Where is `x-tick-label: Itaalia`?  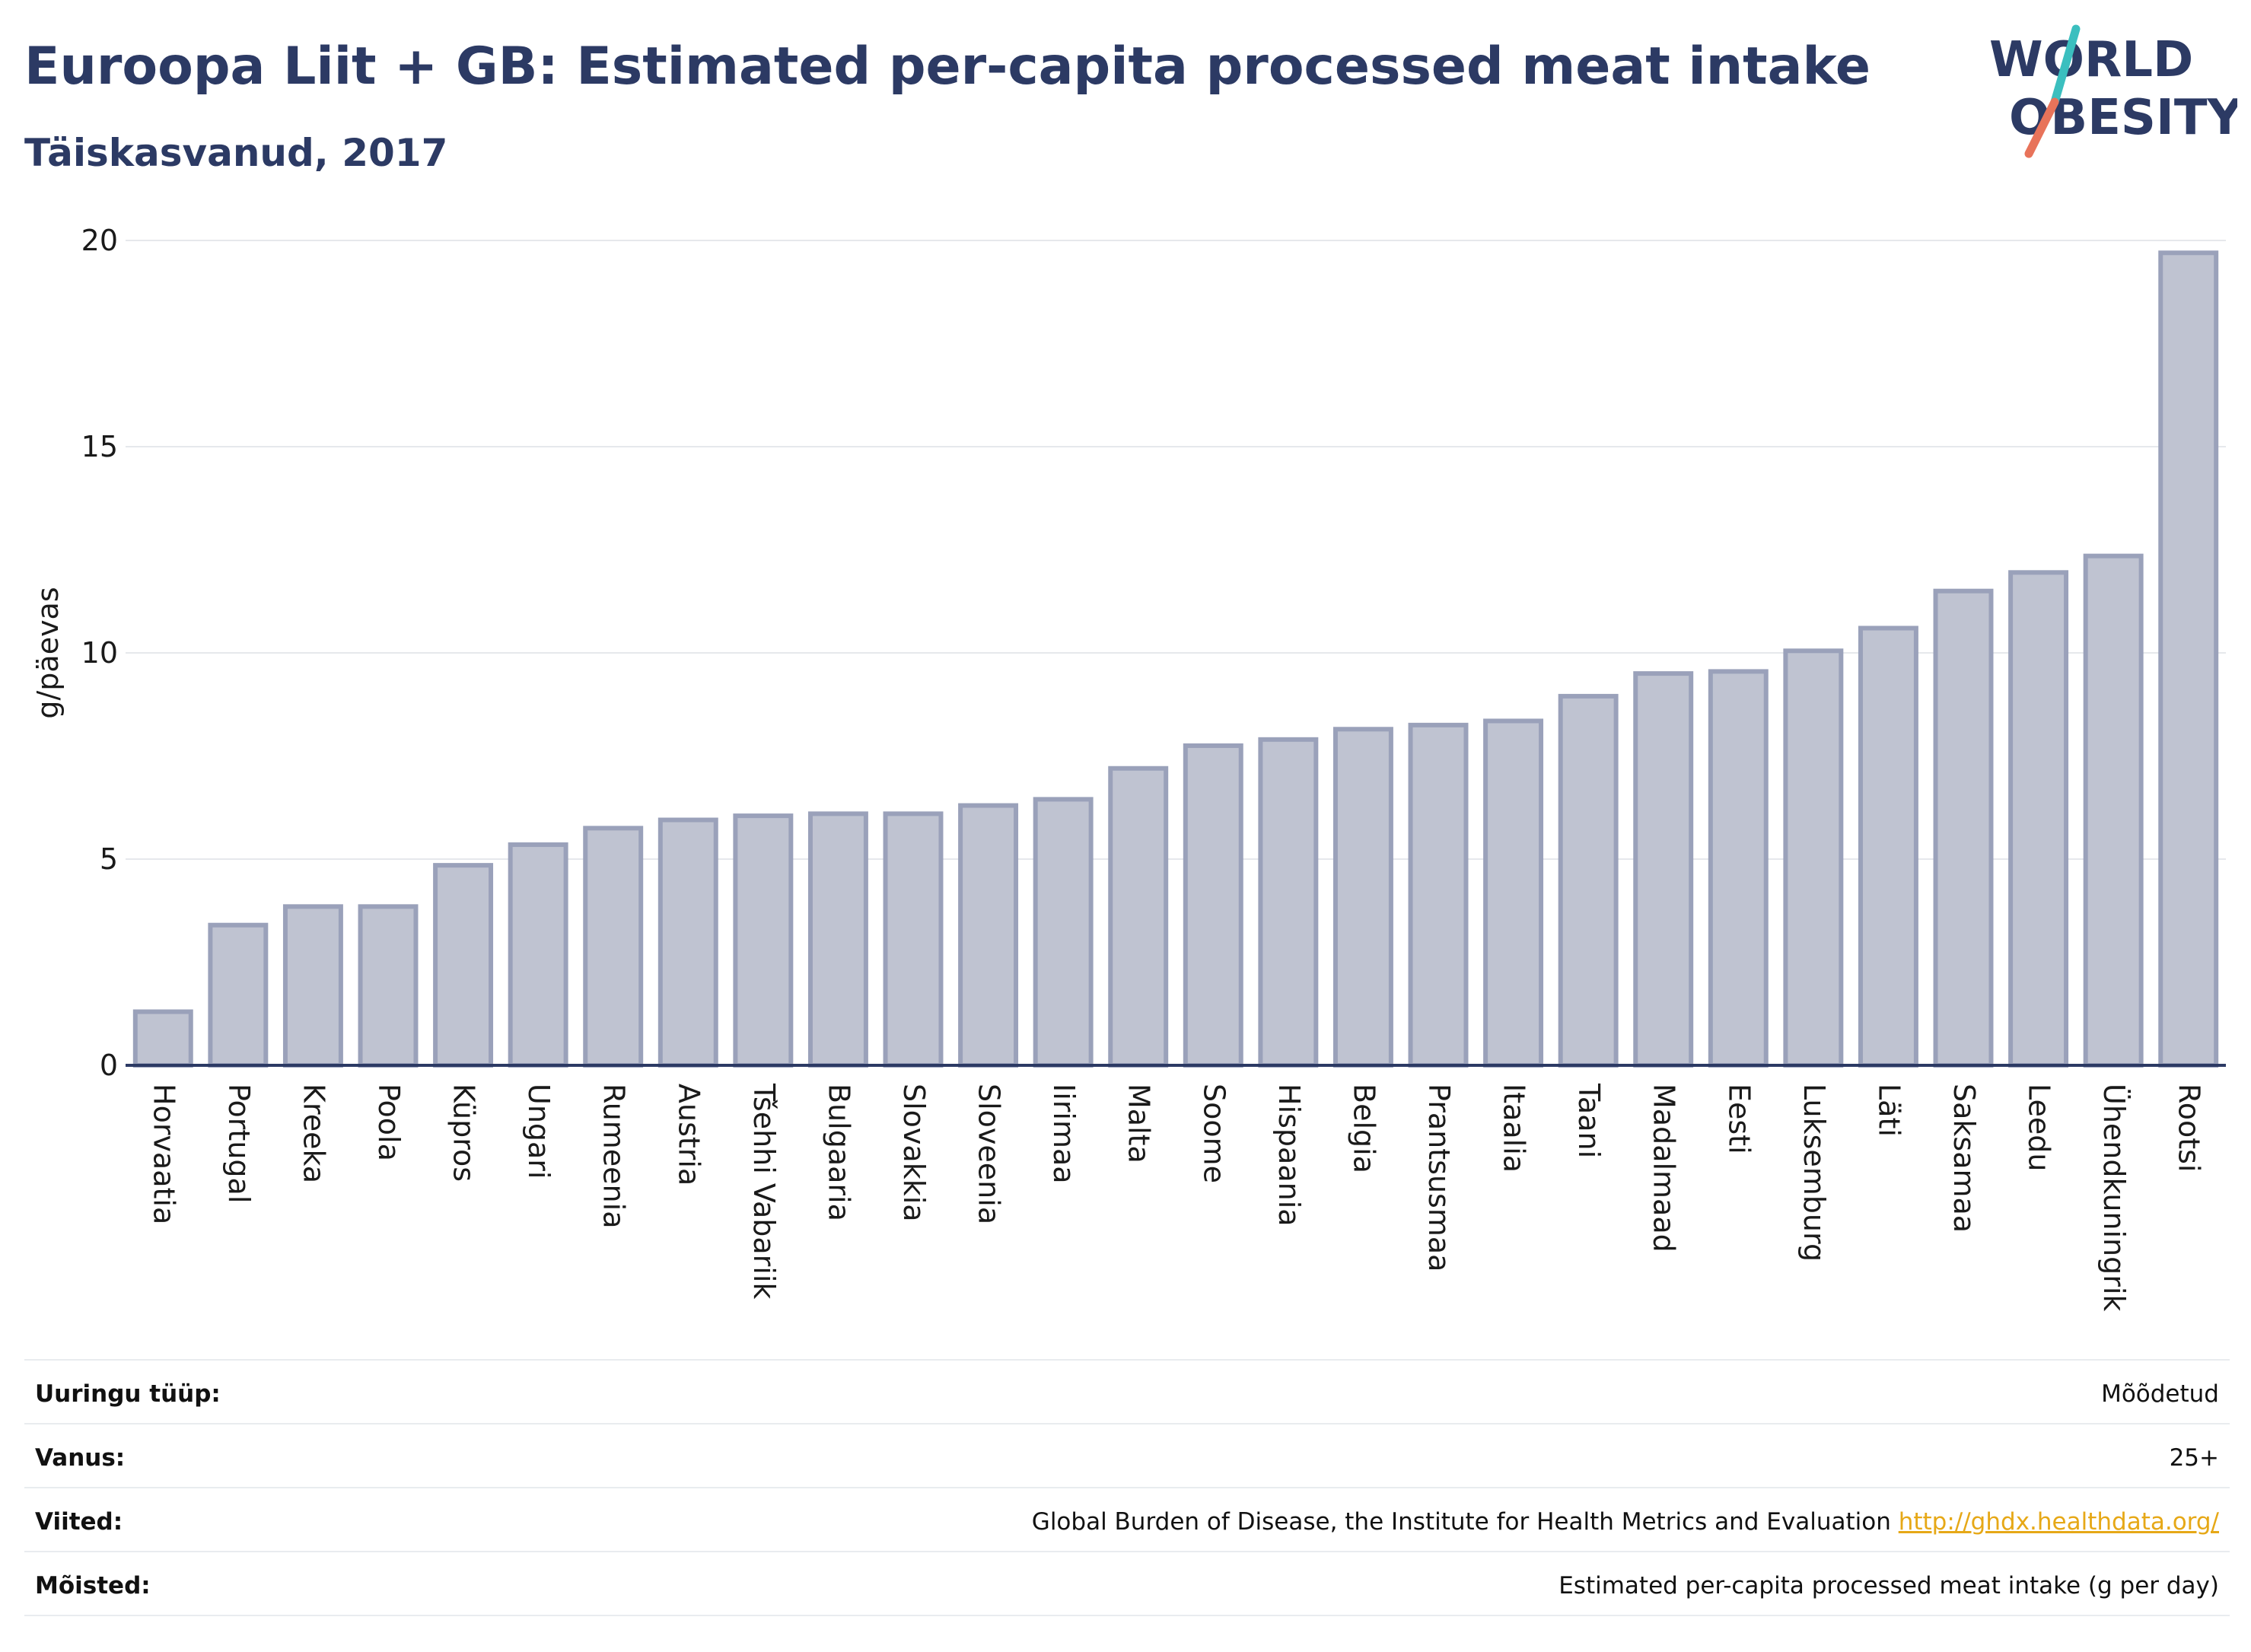
x-tick-label: Itaalia is located at coordinates (1514, 1128).